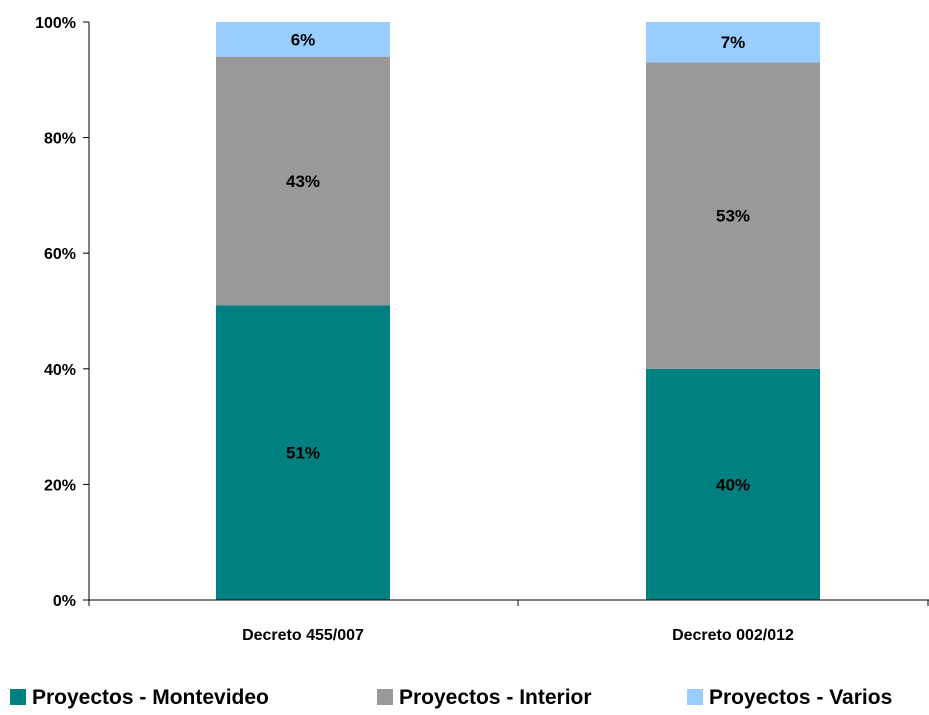  I want to click on y-tick-label-4: 80%, so click(60, 139).